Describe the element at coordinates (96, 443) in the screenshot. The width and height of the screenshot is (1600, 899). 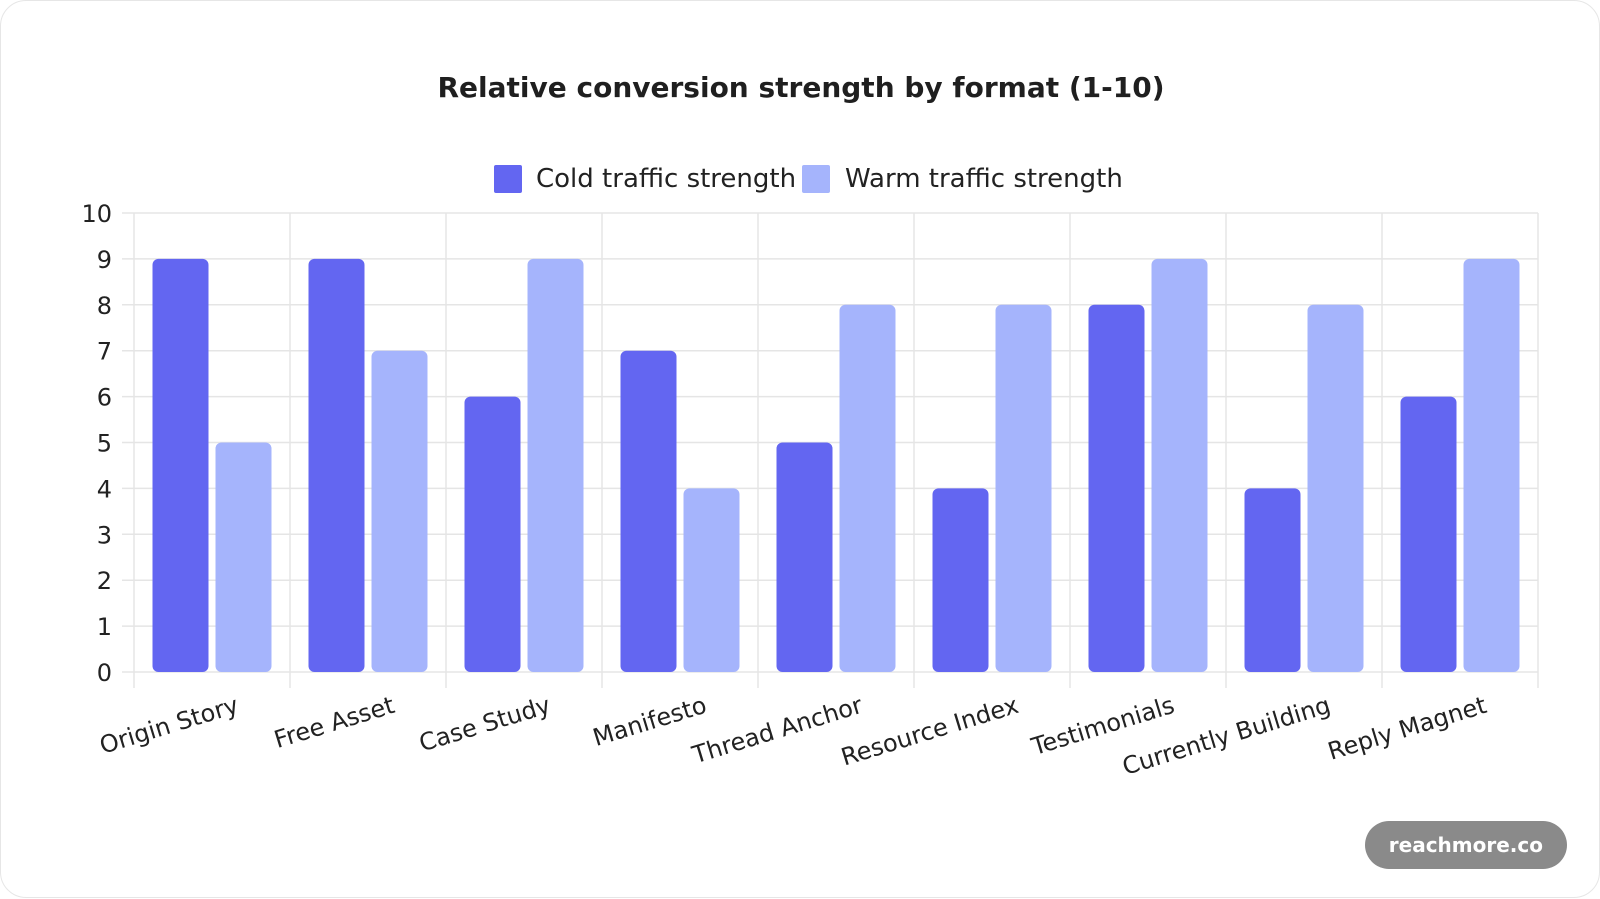
I see `y-axis: 0 1 2 3 4 5 6 7 8 9 10` at that location.